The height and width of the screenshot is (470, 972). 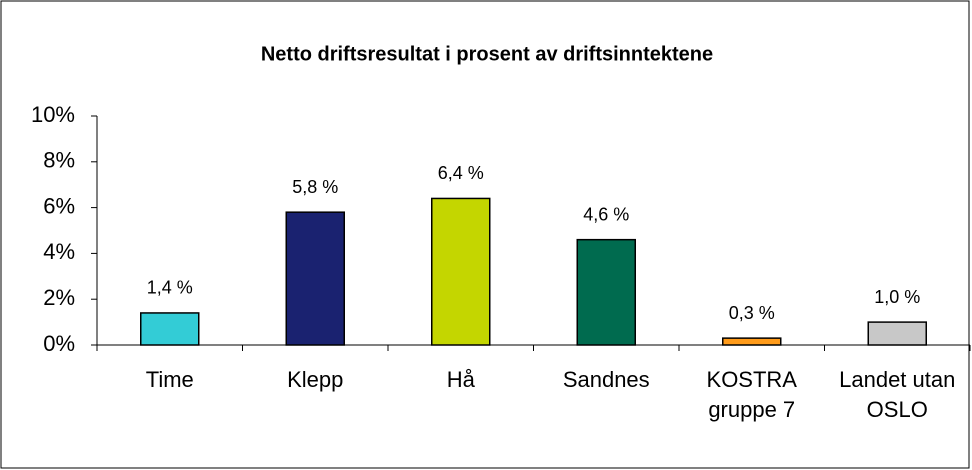 What do you see at coordinates (461, 173) in the screenshot?
I see `value-label: 6,4 %` at bounding box center [461, 173].